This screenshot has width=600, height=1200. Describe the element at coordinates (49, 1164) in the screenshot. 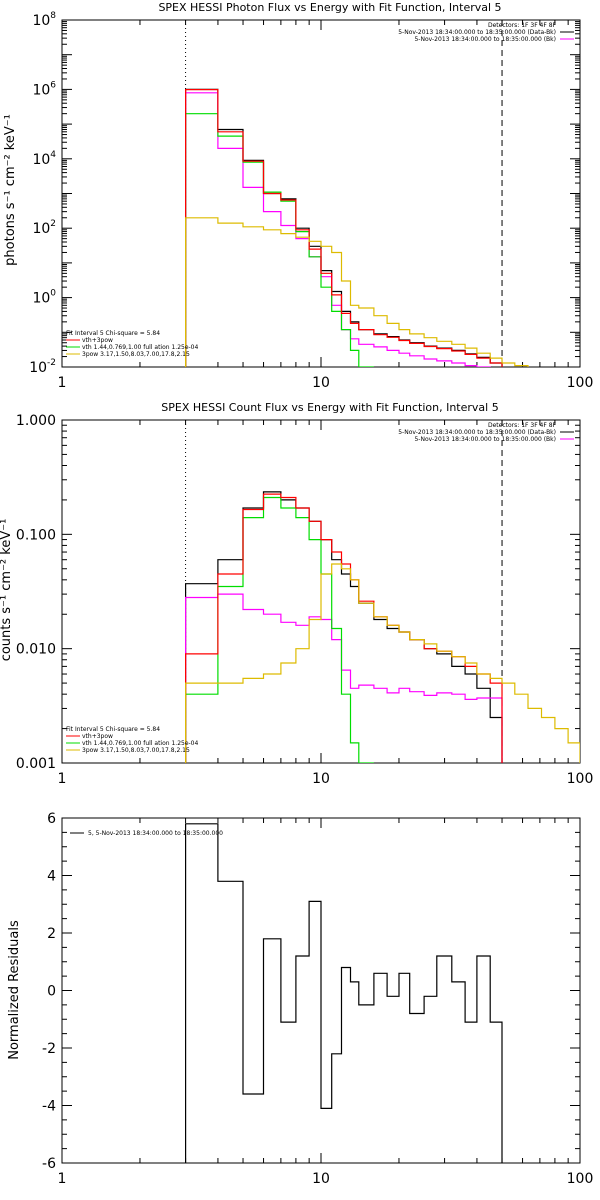

I see `residuals-y-tick-label: -6` at that location.